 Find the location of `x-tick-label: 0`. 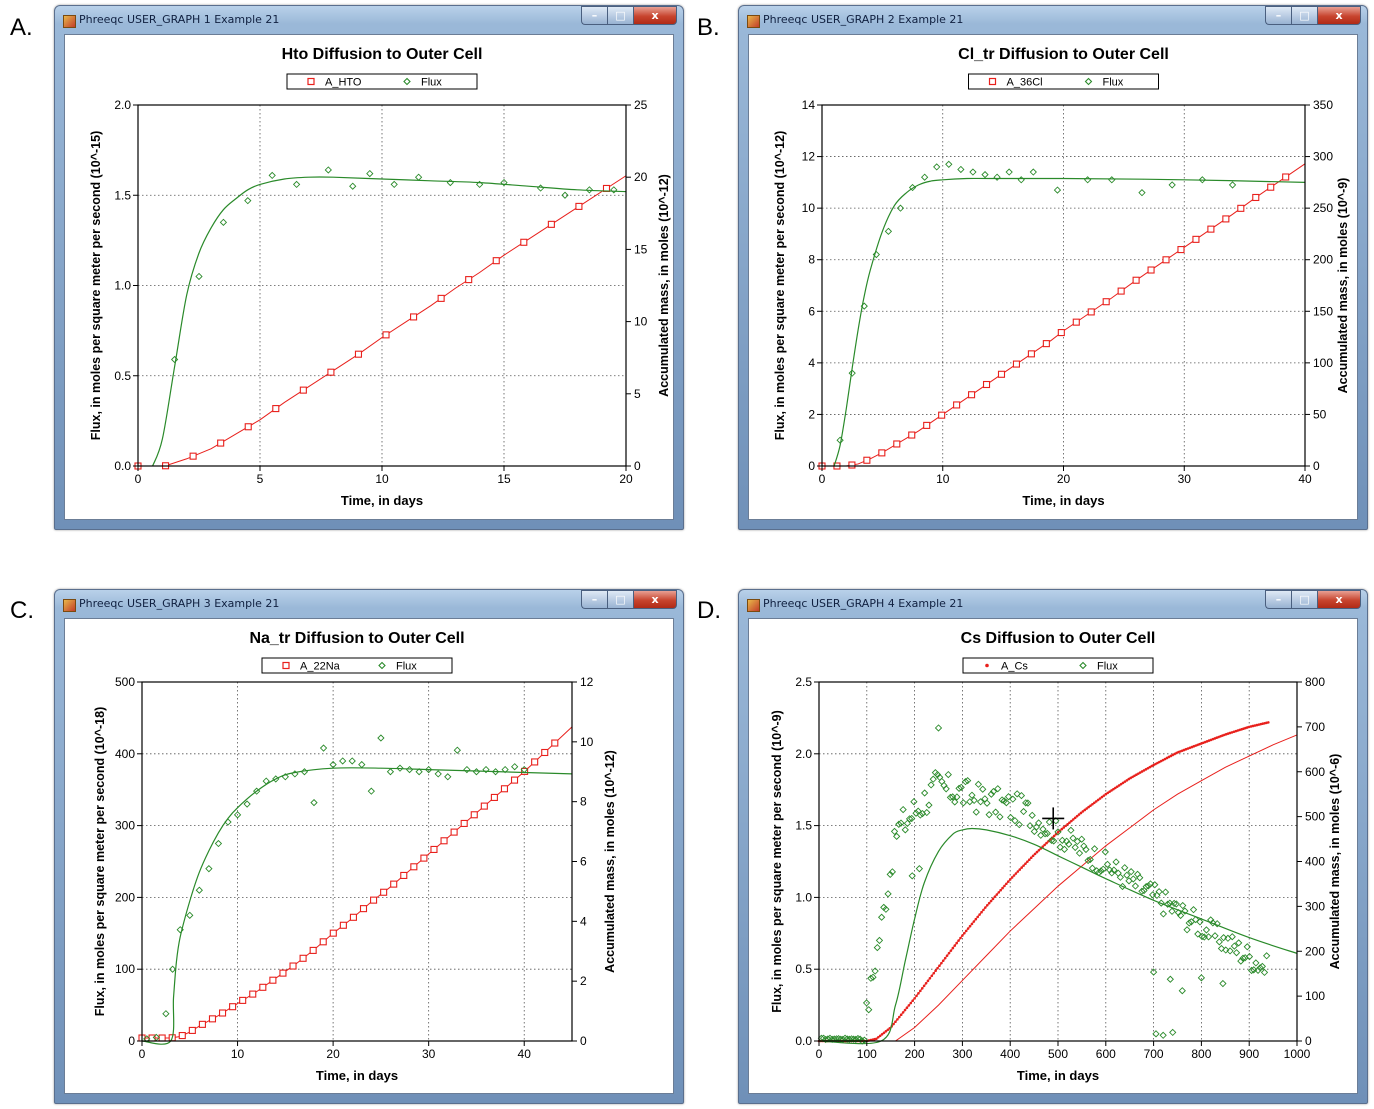

x-tick-label: 0 is located at coordinates (819, 1054).